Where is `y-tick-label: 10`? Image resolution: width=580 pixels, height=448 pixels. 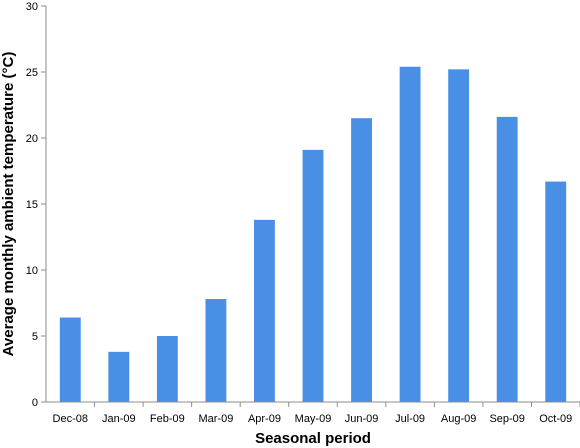
y-tick-label: 10 is located at coordinates (32, 271).